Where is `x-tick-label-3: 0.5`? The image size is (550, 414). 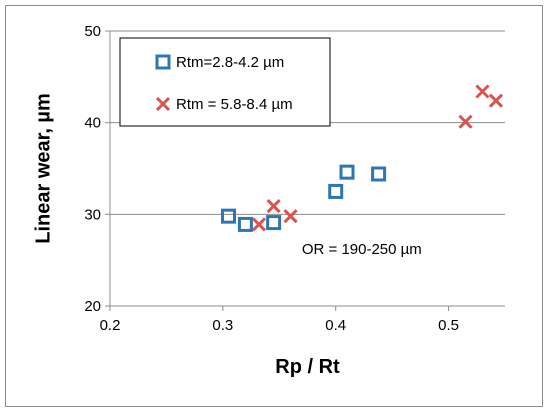 x-tick-label-3: 0.5 is located at coordinates (448, 325).